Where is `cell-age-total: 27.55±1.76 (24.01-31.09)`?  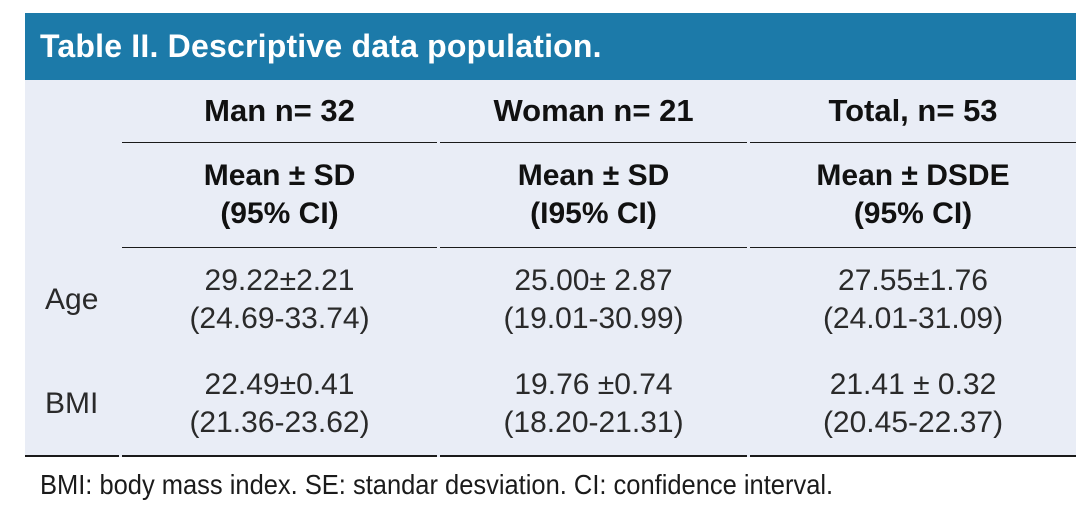 cell-age-total: 27.55±1.76 (24.01-31.09) is located at coordinates (913, 300).